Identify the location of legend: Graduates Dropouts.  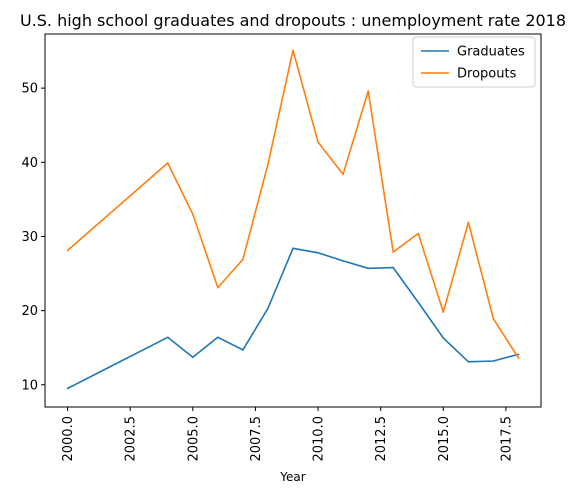
(474, 62).